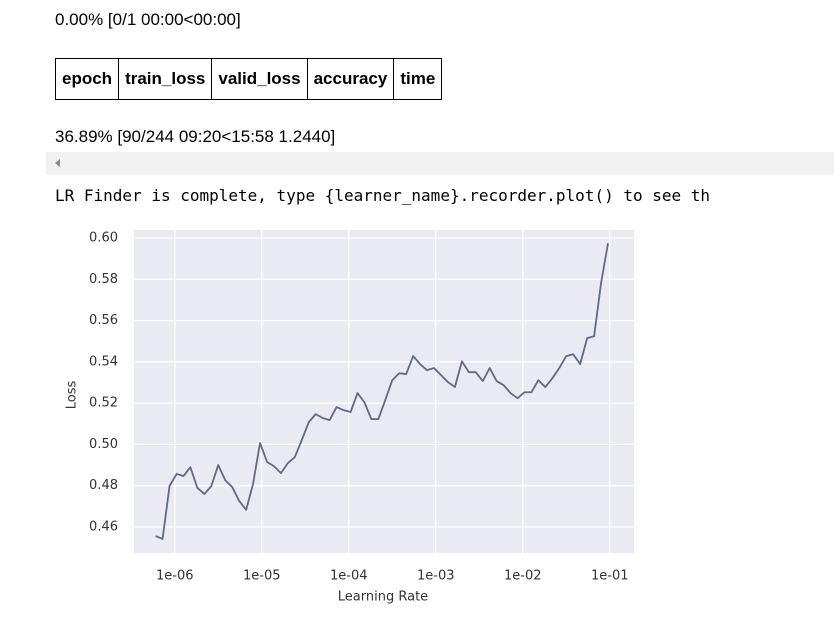 The height and width of the screenshot is (624, 834). Describe the element at coordinates (103, 238) in the screenshot. I see `y-tick-label: 0.60` at that location.